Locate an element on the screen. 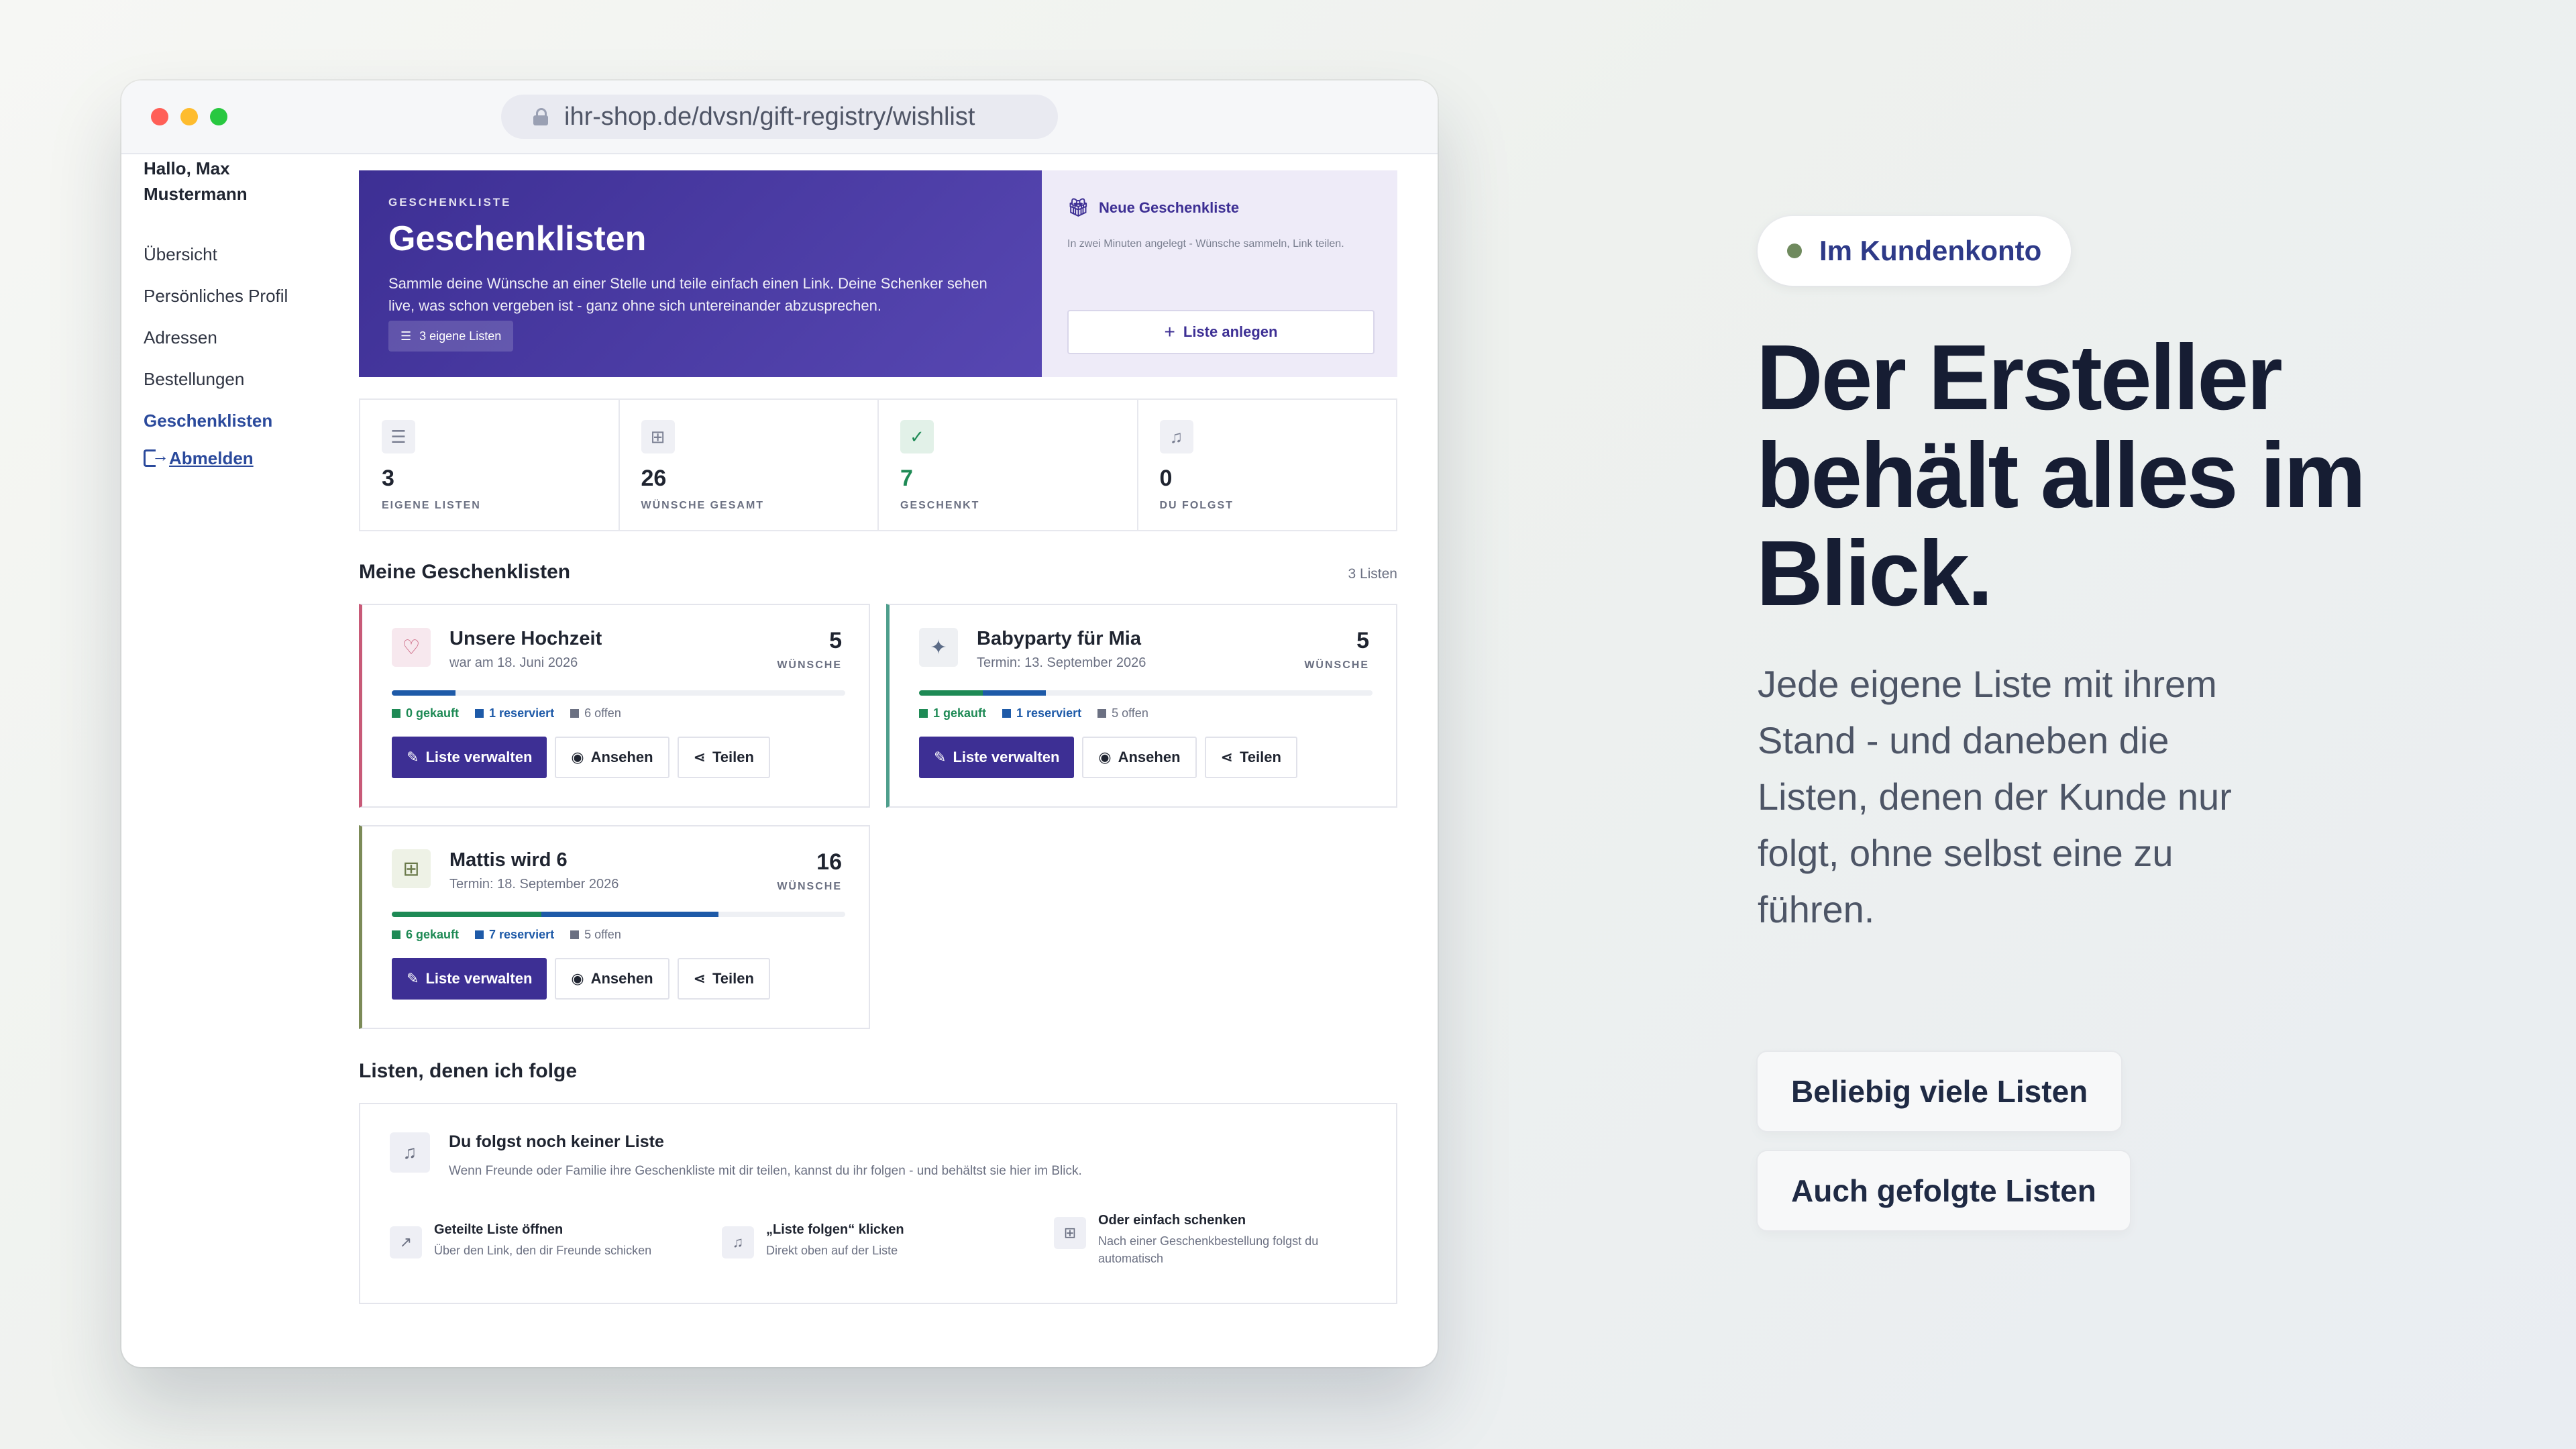 The width and height of the screenshot is (2576, 1449). view-list-label: Ansehen is located at coordinates (1149, 757).